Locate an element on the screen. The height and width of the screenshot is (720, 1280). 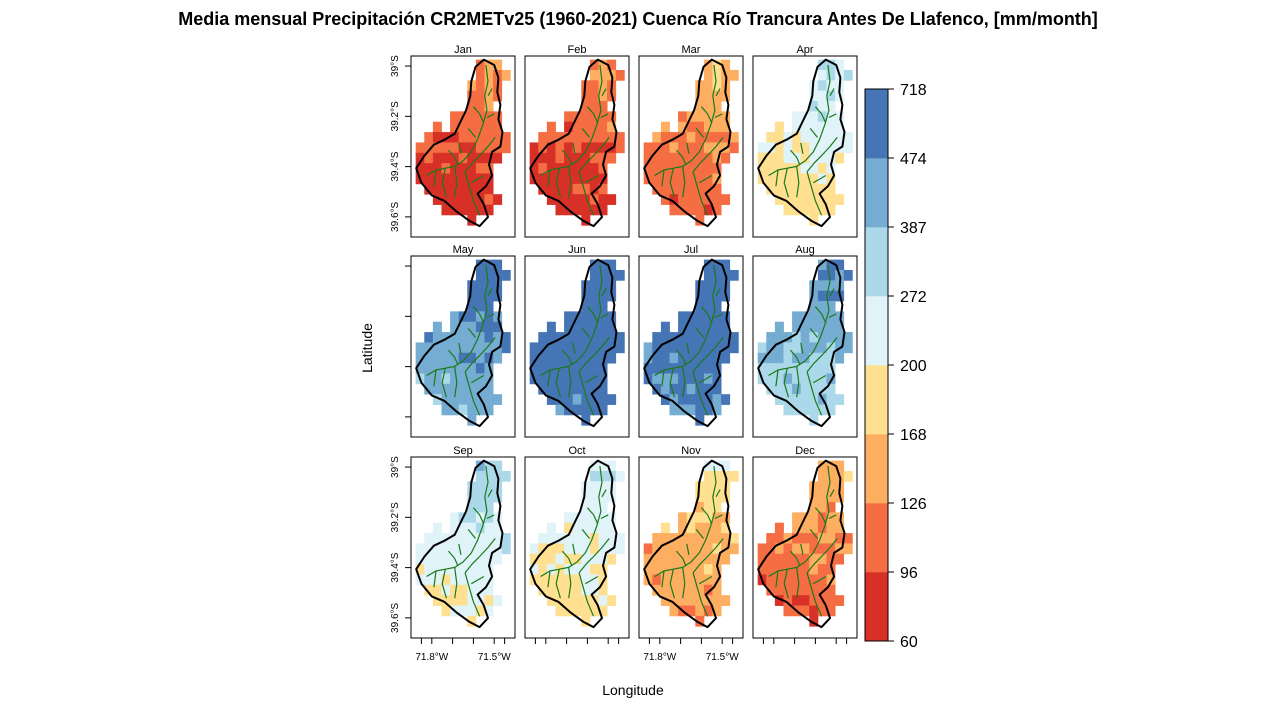
panel-title-jun: Jun is located at coordinates (577, 250).